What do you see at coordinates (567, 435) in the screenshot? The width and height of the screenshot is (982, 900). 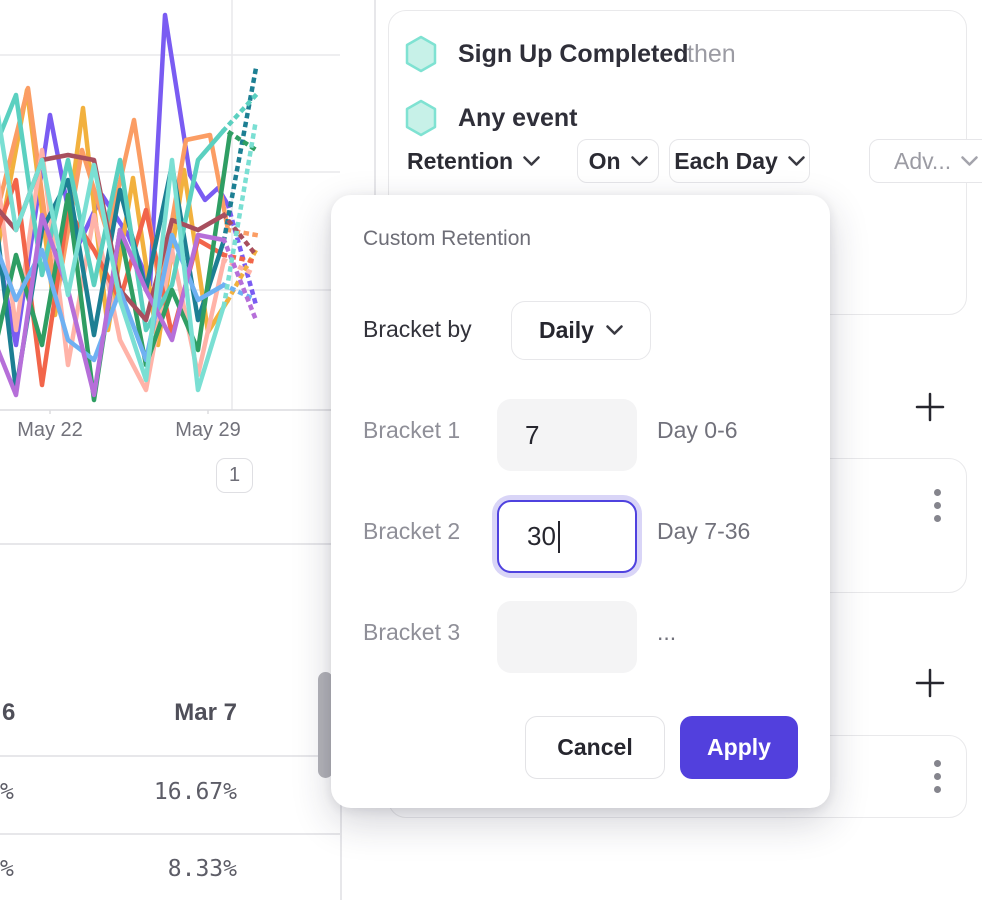 I see `bracket-1-input: 7` at bounding box center [567, 435].